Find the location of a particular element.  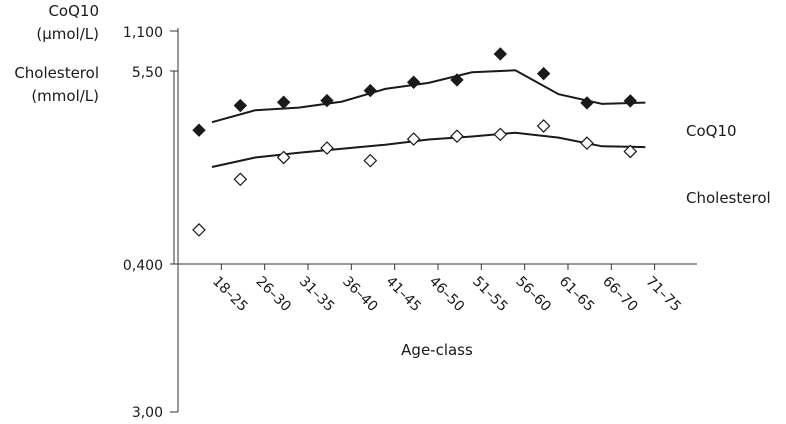

x-ticks is located at coordinates (416, 267).